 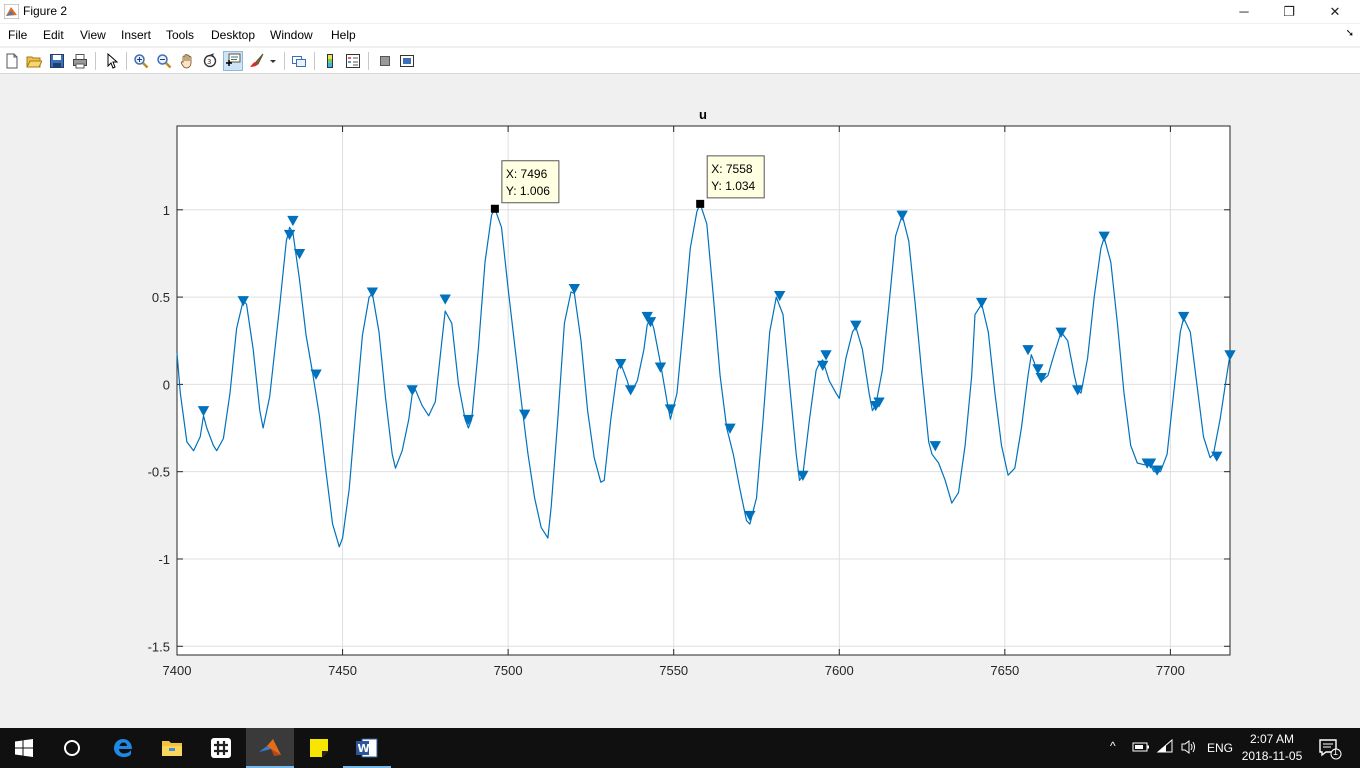 What do you see at coordinates (53, 35) in the screenshot?
I see `menu-edit: Edit` at bounding box center [53, 35].